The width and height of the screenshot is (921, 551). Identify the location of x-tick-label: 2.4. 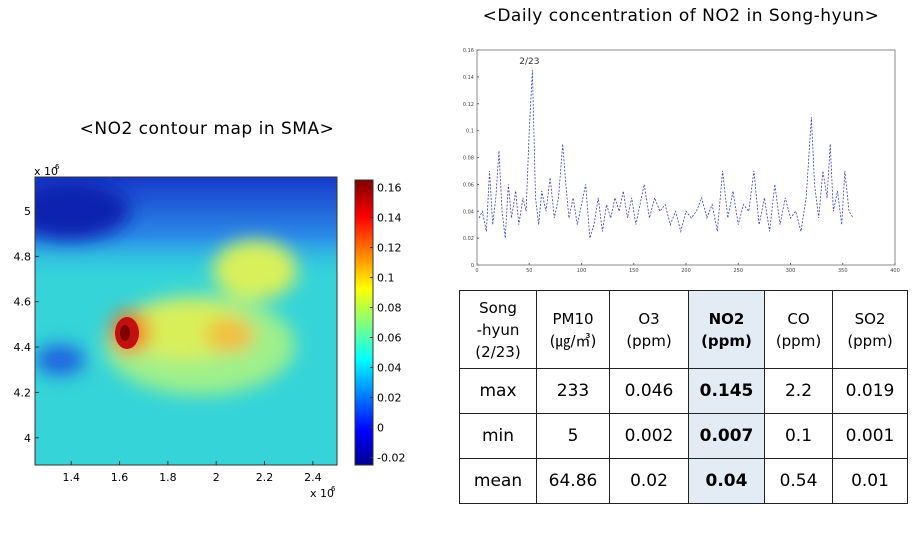
(313, 477).